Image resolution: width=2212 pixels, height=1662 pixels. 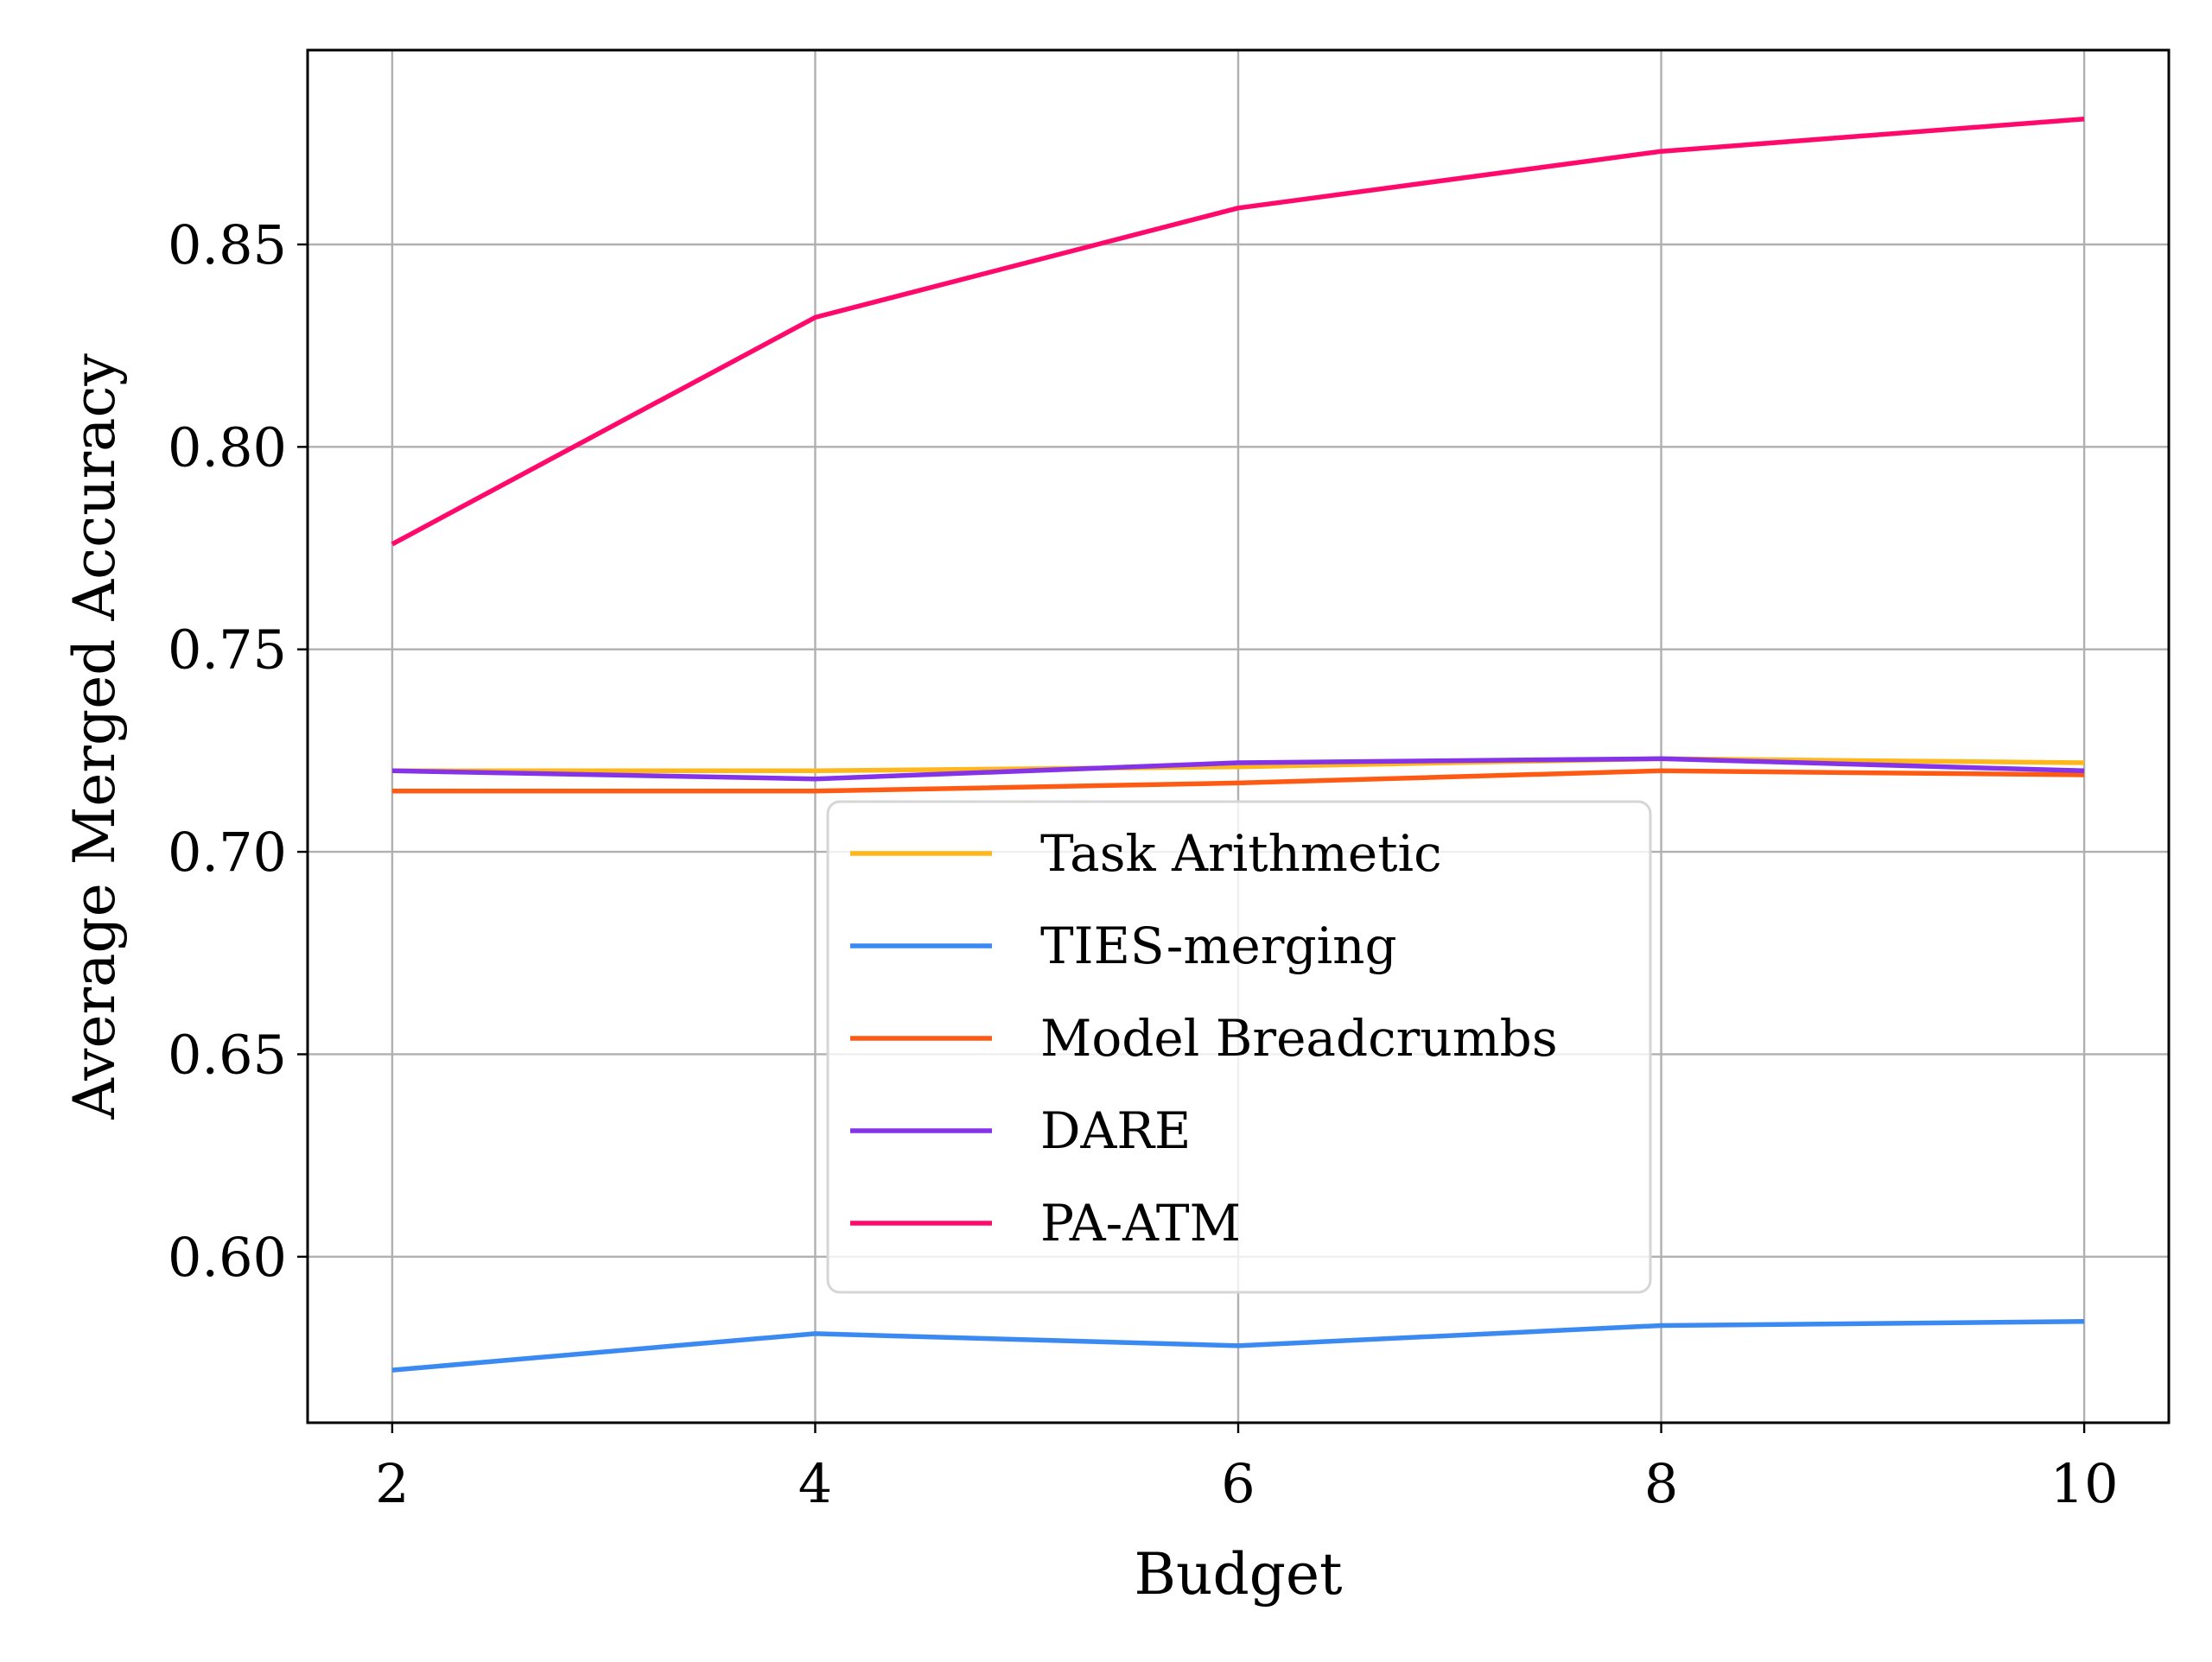 I want to click on y-tick-label: 0.65, so click(x=227, y=1054).